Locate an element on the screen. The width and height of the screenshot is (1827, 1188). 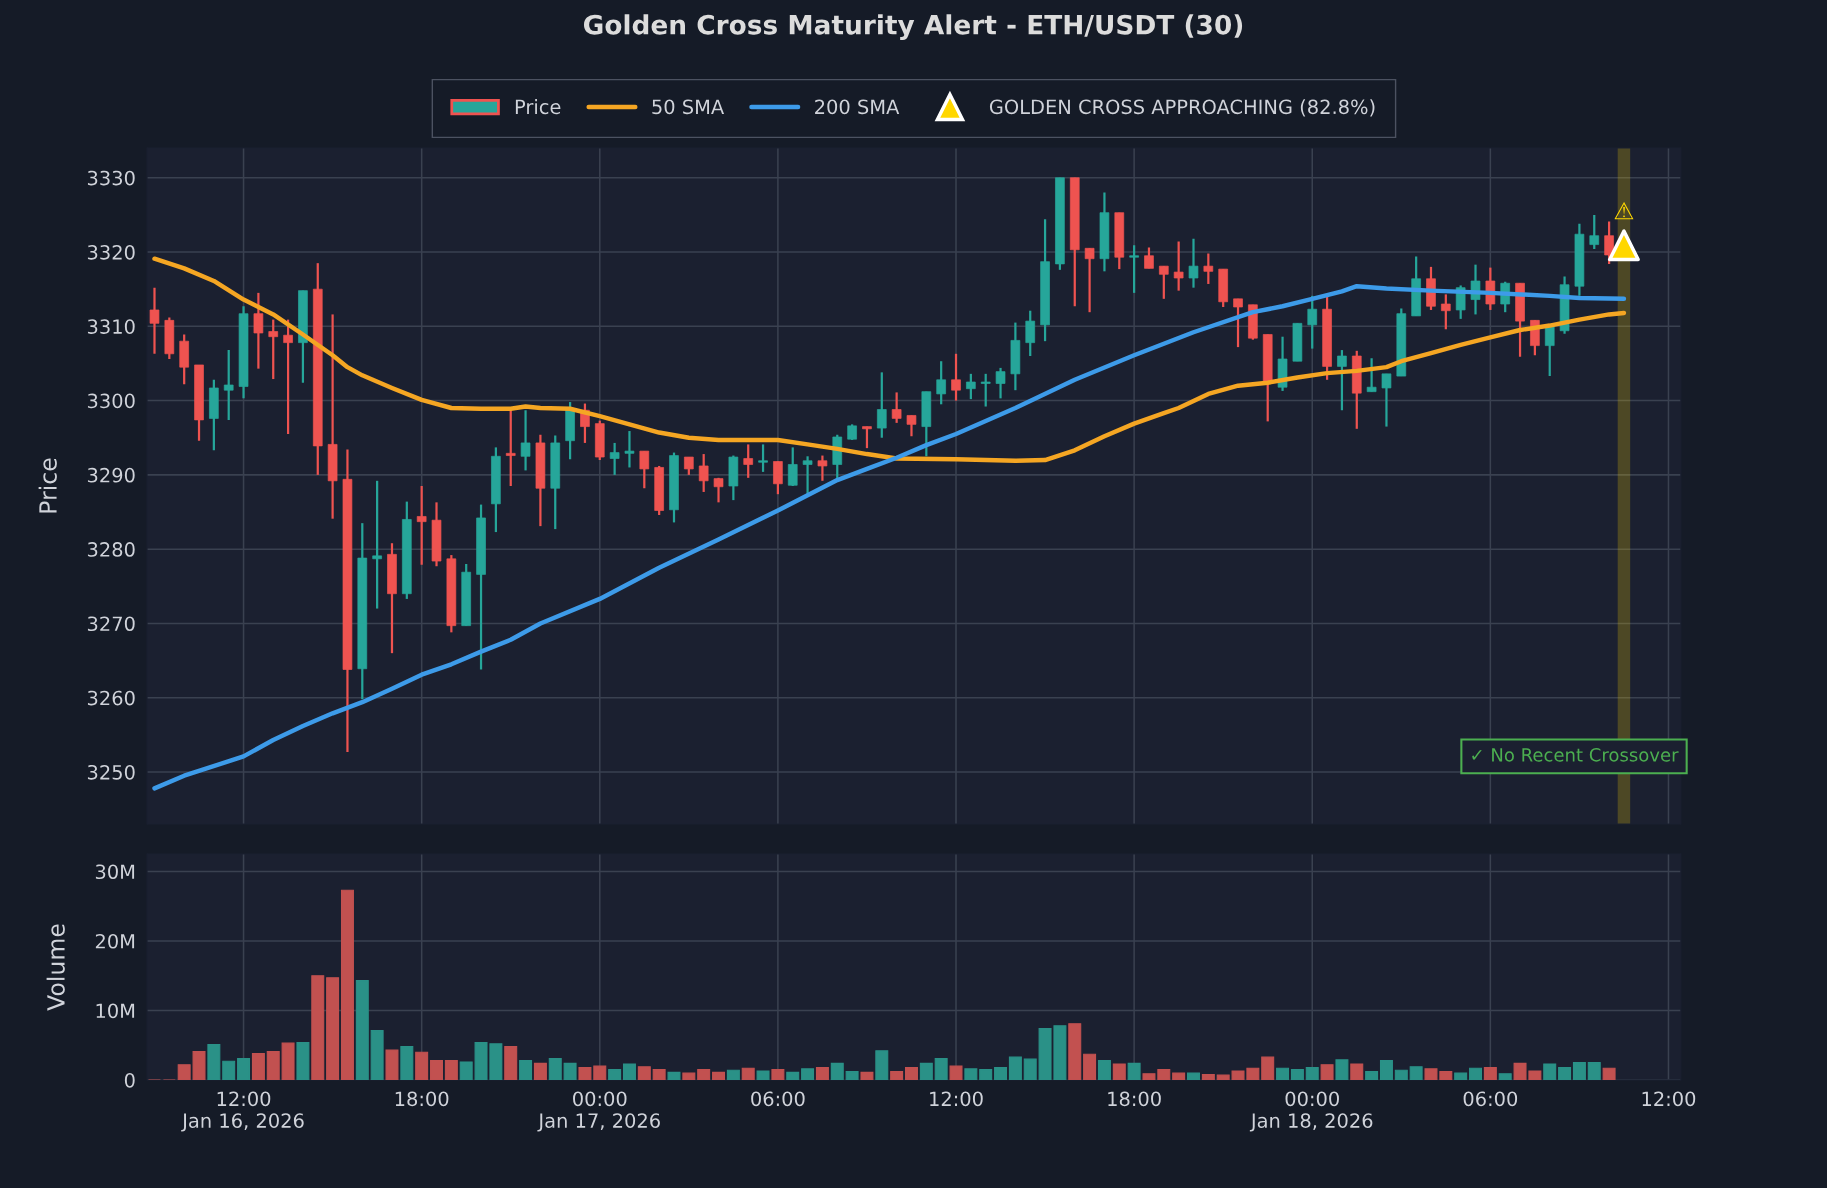
legend-label: 200 SMA is located at coordinates (857, 107).